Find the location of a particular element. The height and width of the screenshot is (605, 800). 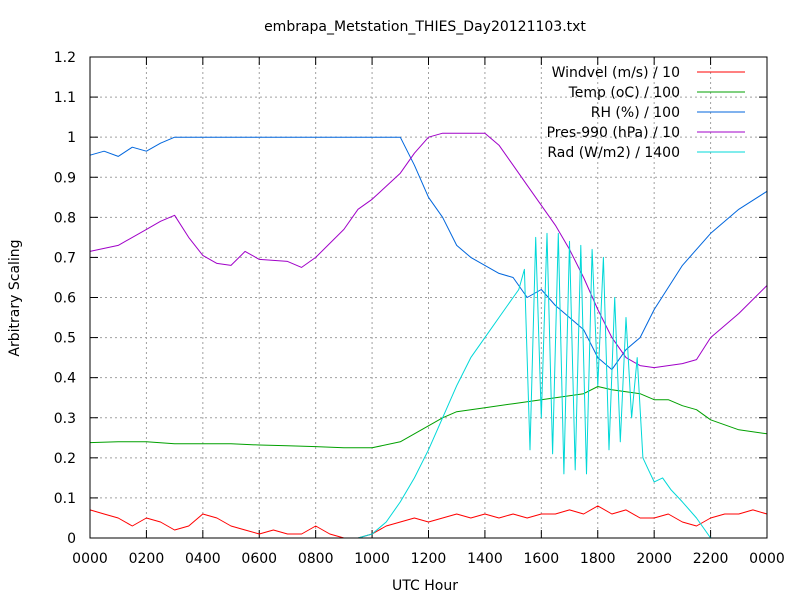

y-tick-label: 1 is located at coordinates (71, 138).